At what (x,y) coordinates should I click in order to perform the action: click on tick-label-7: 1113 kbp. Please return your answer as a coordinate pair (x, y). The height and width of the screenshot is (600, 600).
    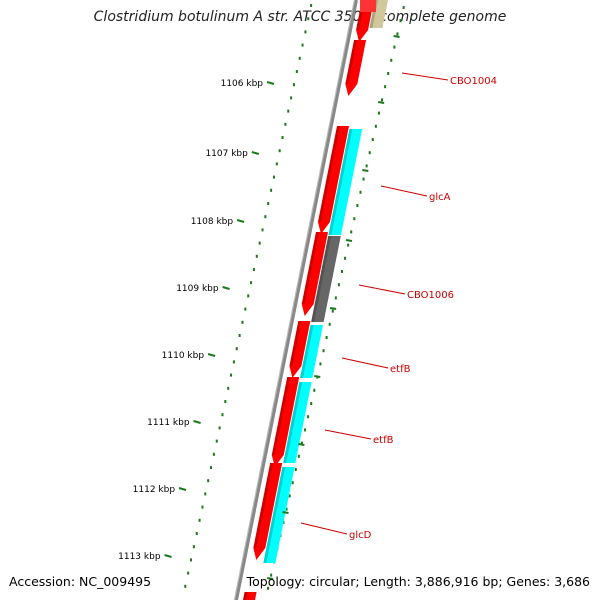
    Looking at the image, I should click on (139, 557).